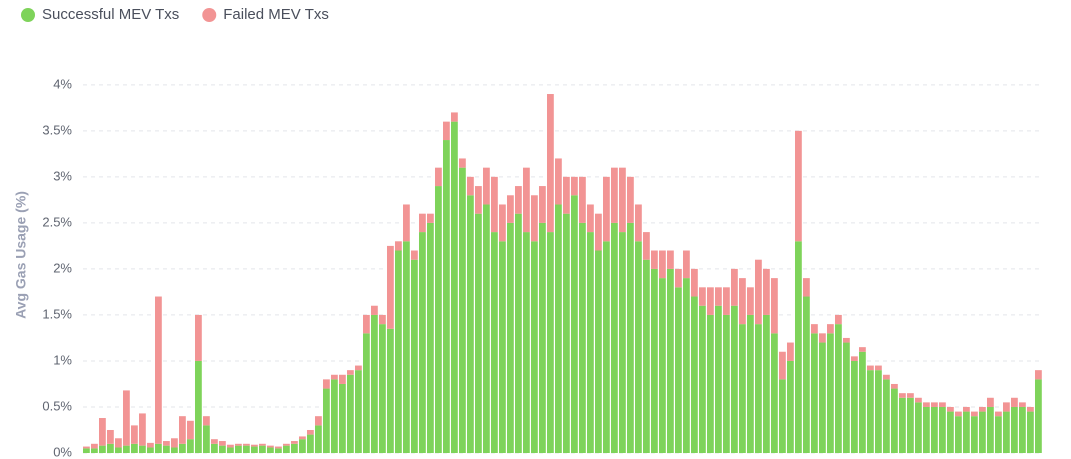 This screenshot has width=1071, height=459. Describe the element at coordinates (21, 255) in the screenshot. I see `y-axis-label: Avg Gas Usage (%)` at that location.